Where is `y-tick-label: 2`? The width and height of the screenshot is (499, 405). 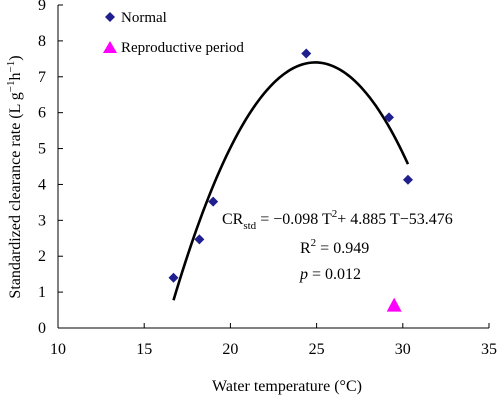
y-tick-label: 2 is located at coordinates (42, 256).